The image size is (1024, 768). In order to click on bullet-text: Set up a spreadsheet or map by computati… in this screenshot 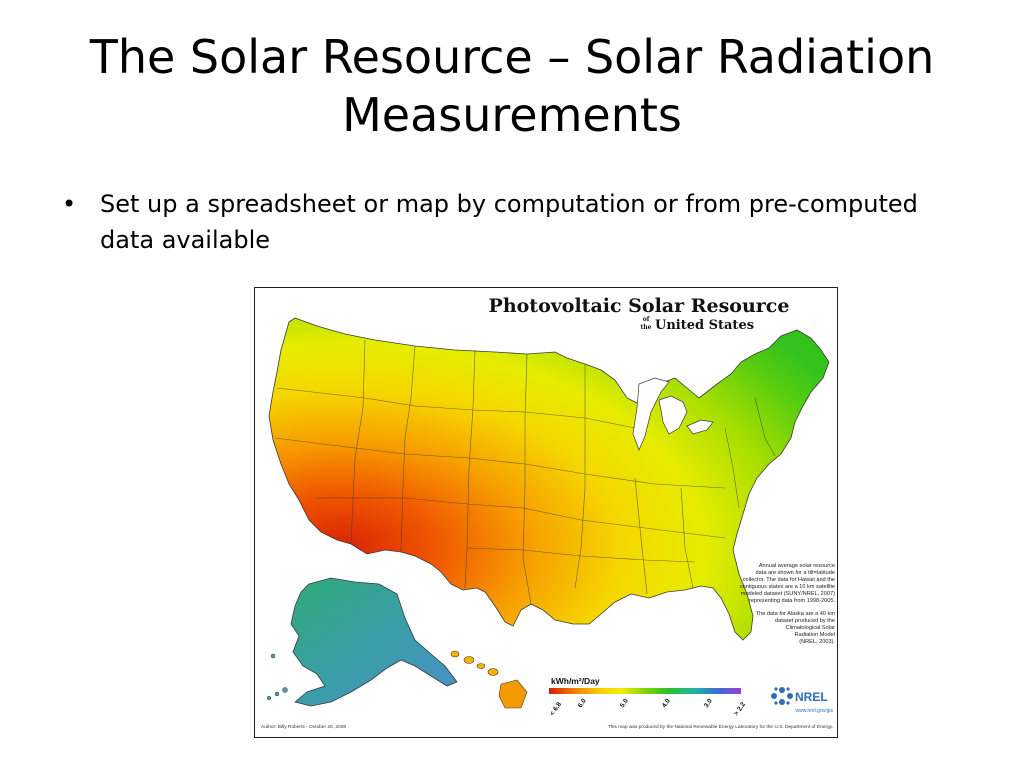, I will do `click(509, 222)`.